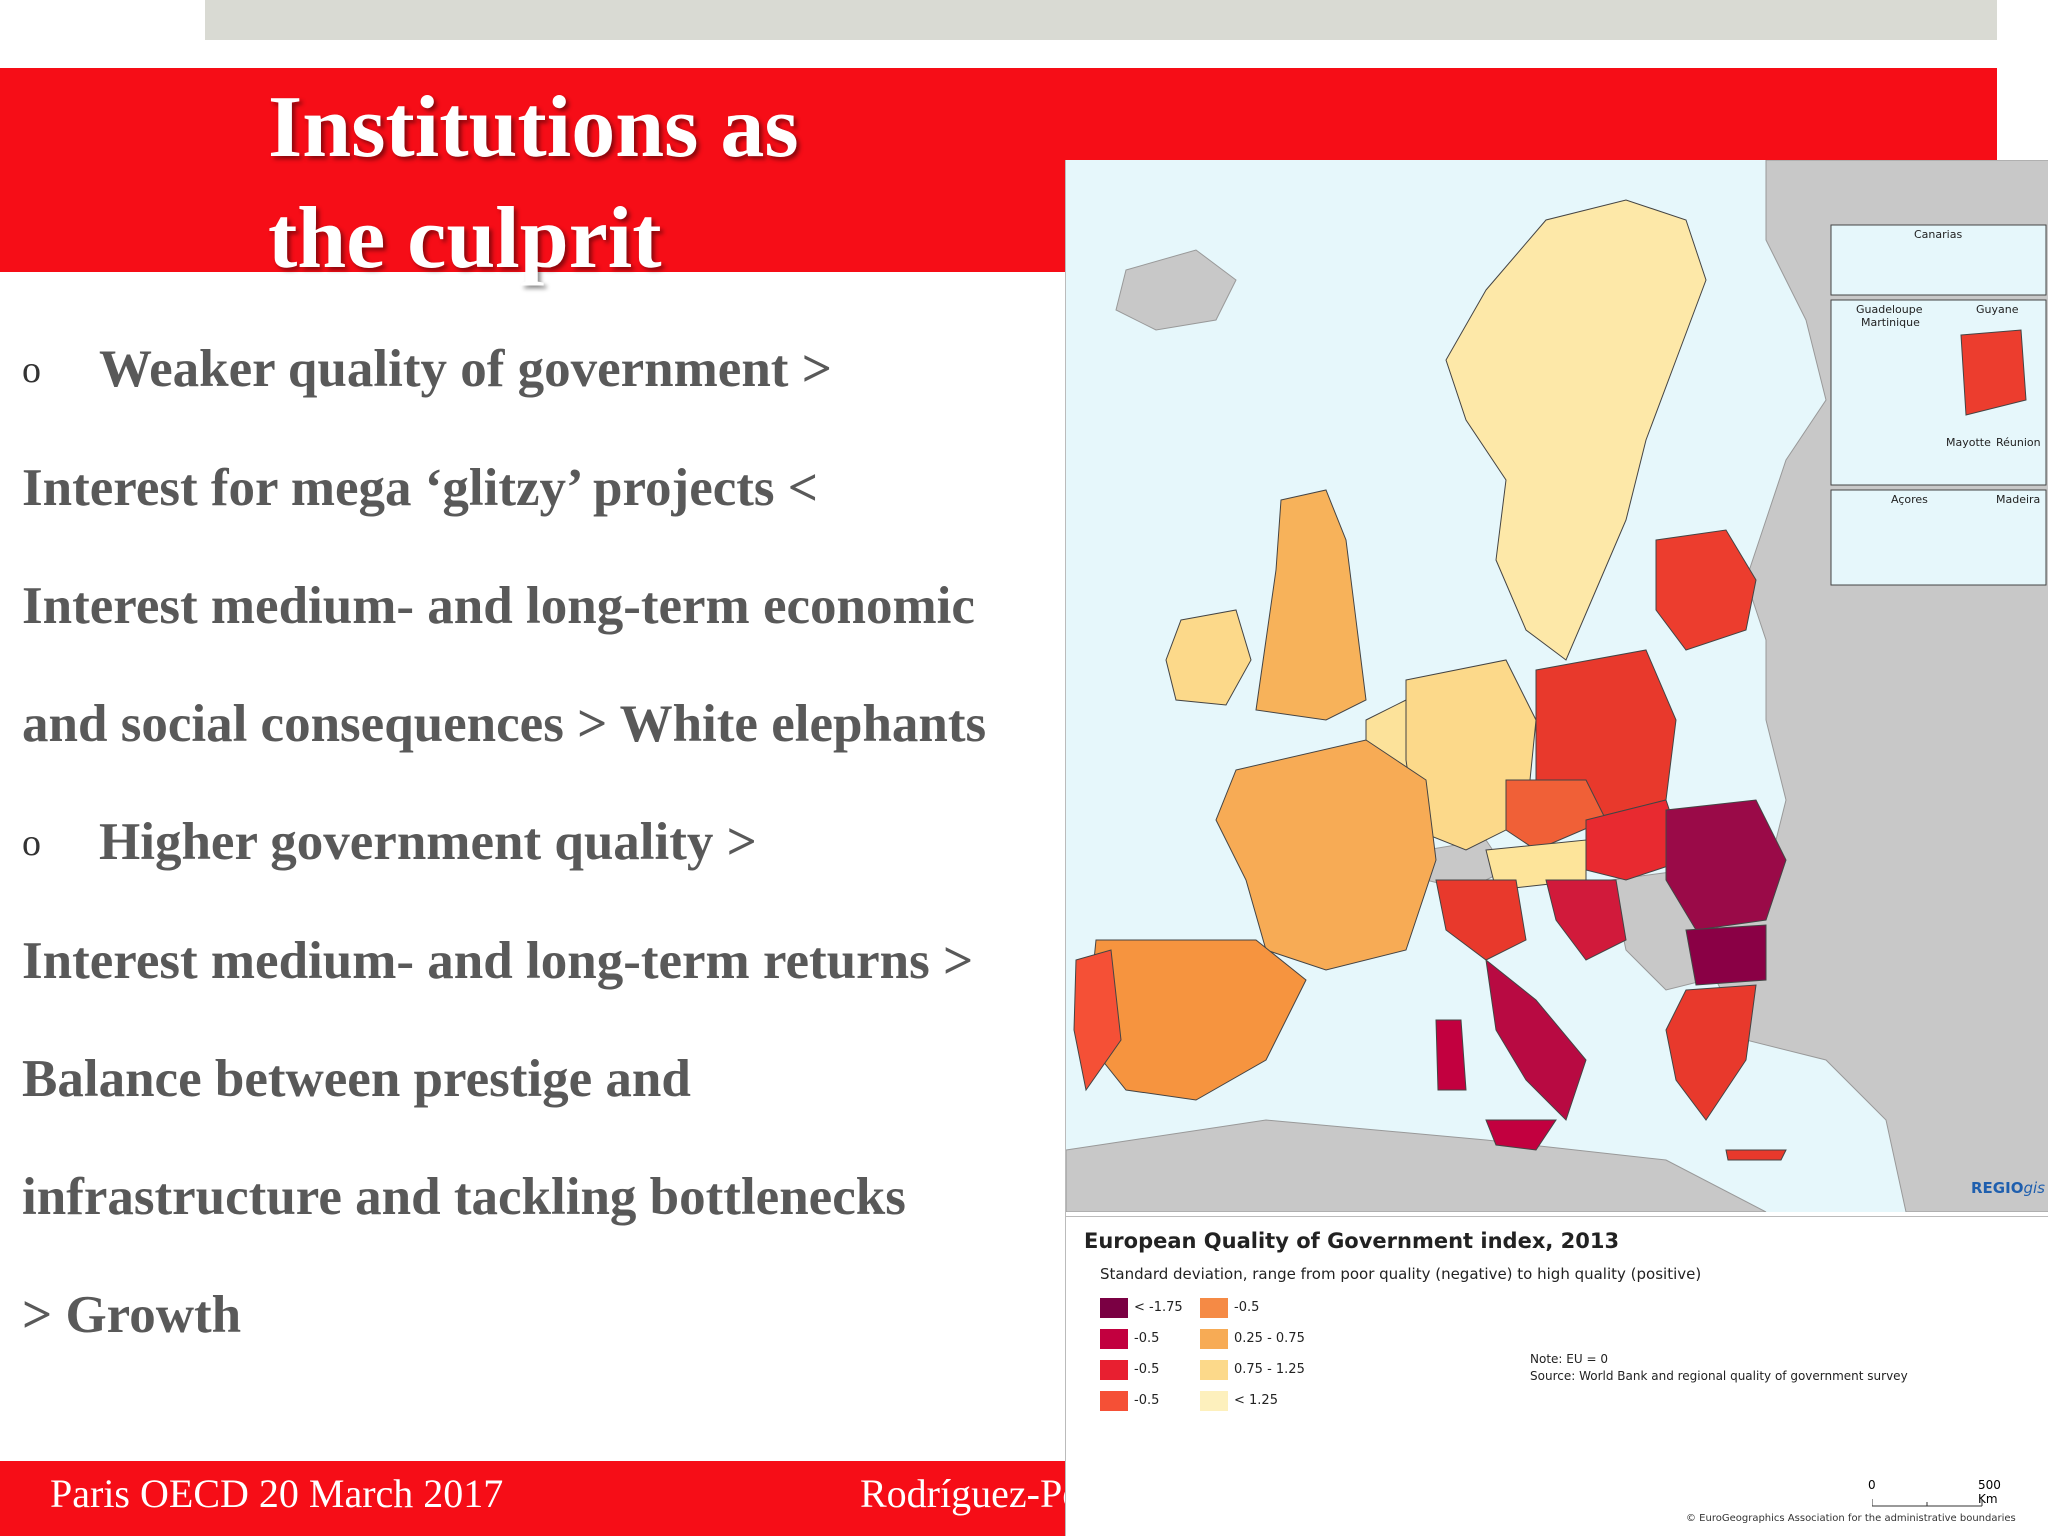 Image resolution: width=2048 pixels, height=1537 pixels. I want to click on inset-canarias, so click(1938, 260).